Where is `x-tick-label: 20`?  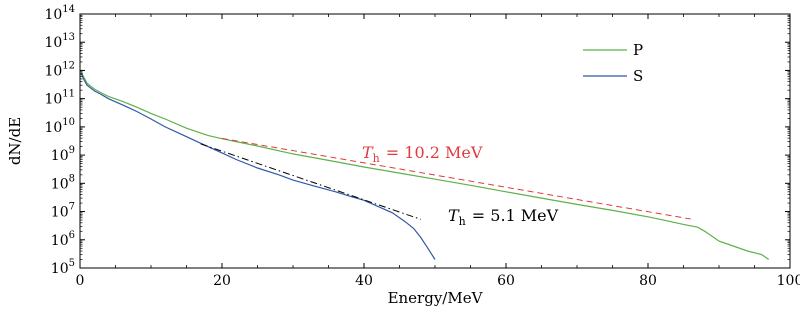
x-tick-label: 20 is located at coordinates (222, 281).